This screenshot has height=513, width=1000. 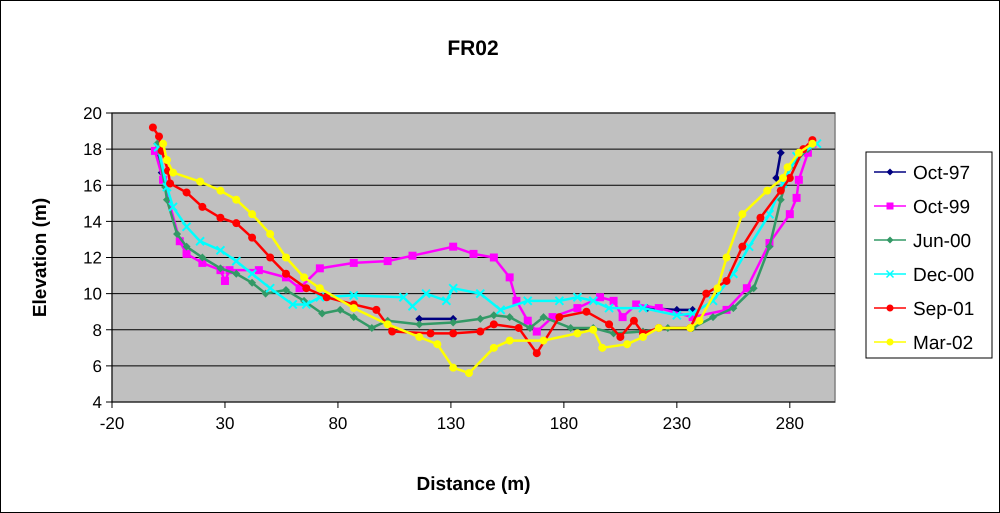 I want to click on x-tick-label: 280, so click(x=790, y=423).